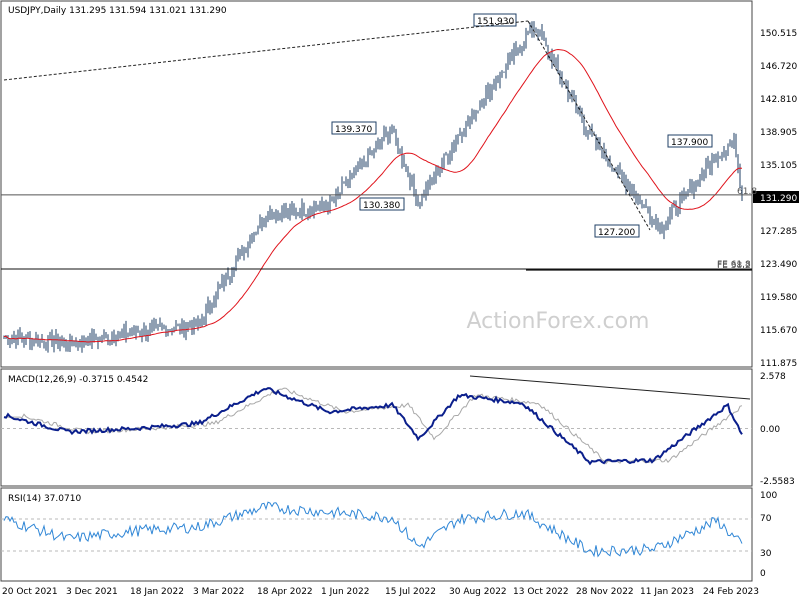  What do you see at coordinates (44, 499) in the screenshot?
I see `rsi-header: RSI(14) 37.0710` at bounding box center [44, 499].